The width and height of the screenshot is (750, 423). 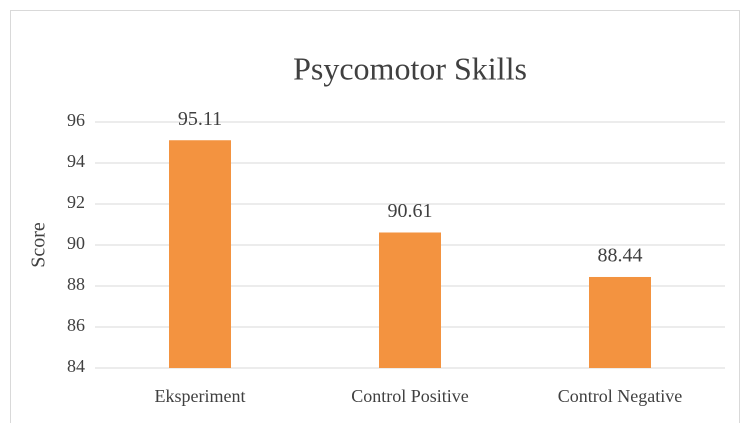 What do you see at coordinates (76, 161) in the screenshot?
I see `y-tick-label: 94` at bounding box center [76, 161].